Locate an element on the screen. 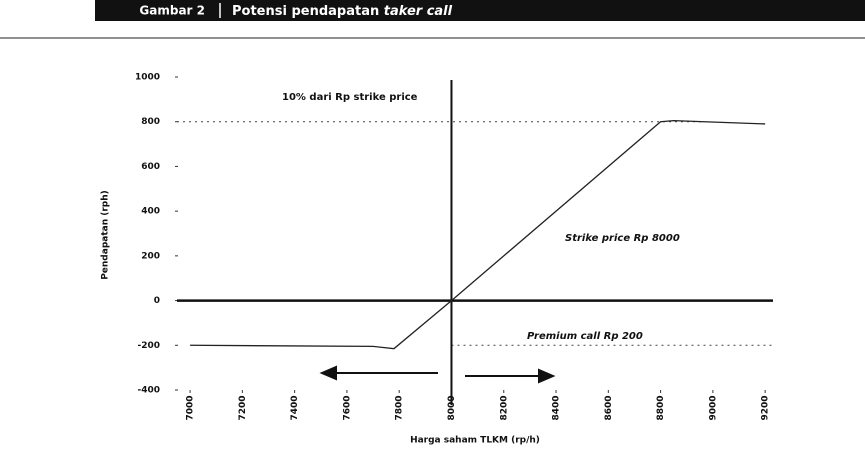 The image size is (865, 451). x-tick-label: 7000 is located at coordinates (191, 407).